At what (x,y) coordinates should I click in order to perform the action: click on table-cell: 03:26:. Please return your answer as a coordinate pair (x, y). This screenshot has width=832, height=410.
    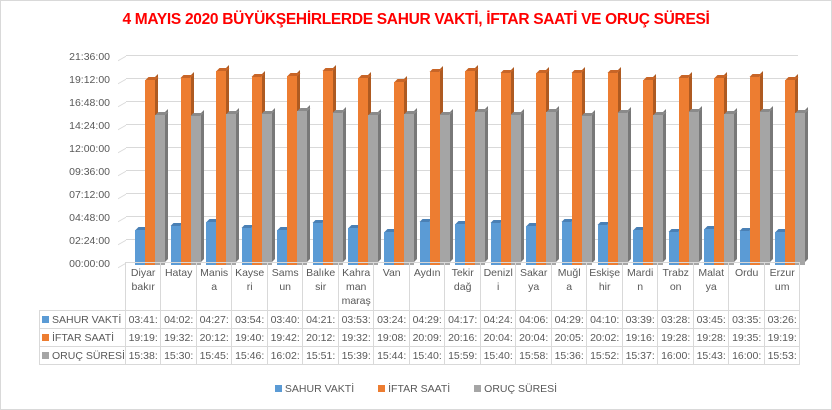
    Looking at the image, I should click on (782, 319).